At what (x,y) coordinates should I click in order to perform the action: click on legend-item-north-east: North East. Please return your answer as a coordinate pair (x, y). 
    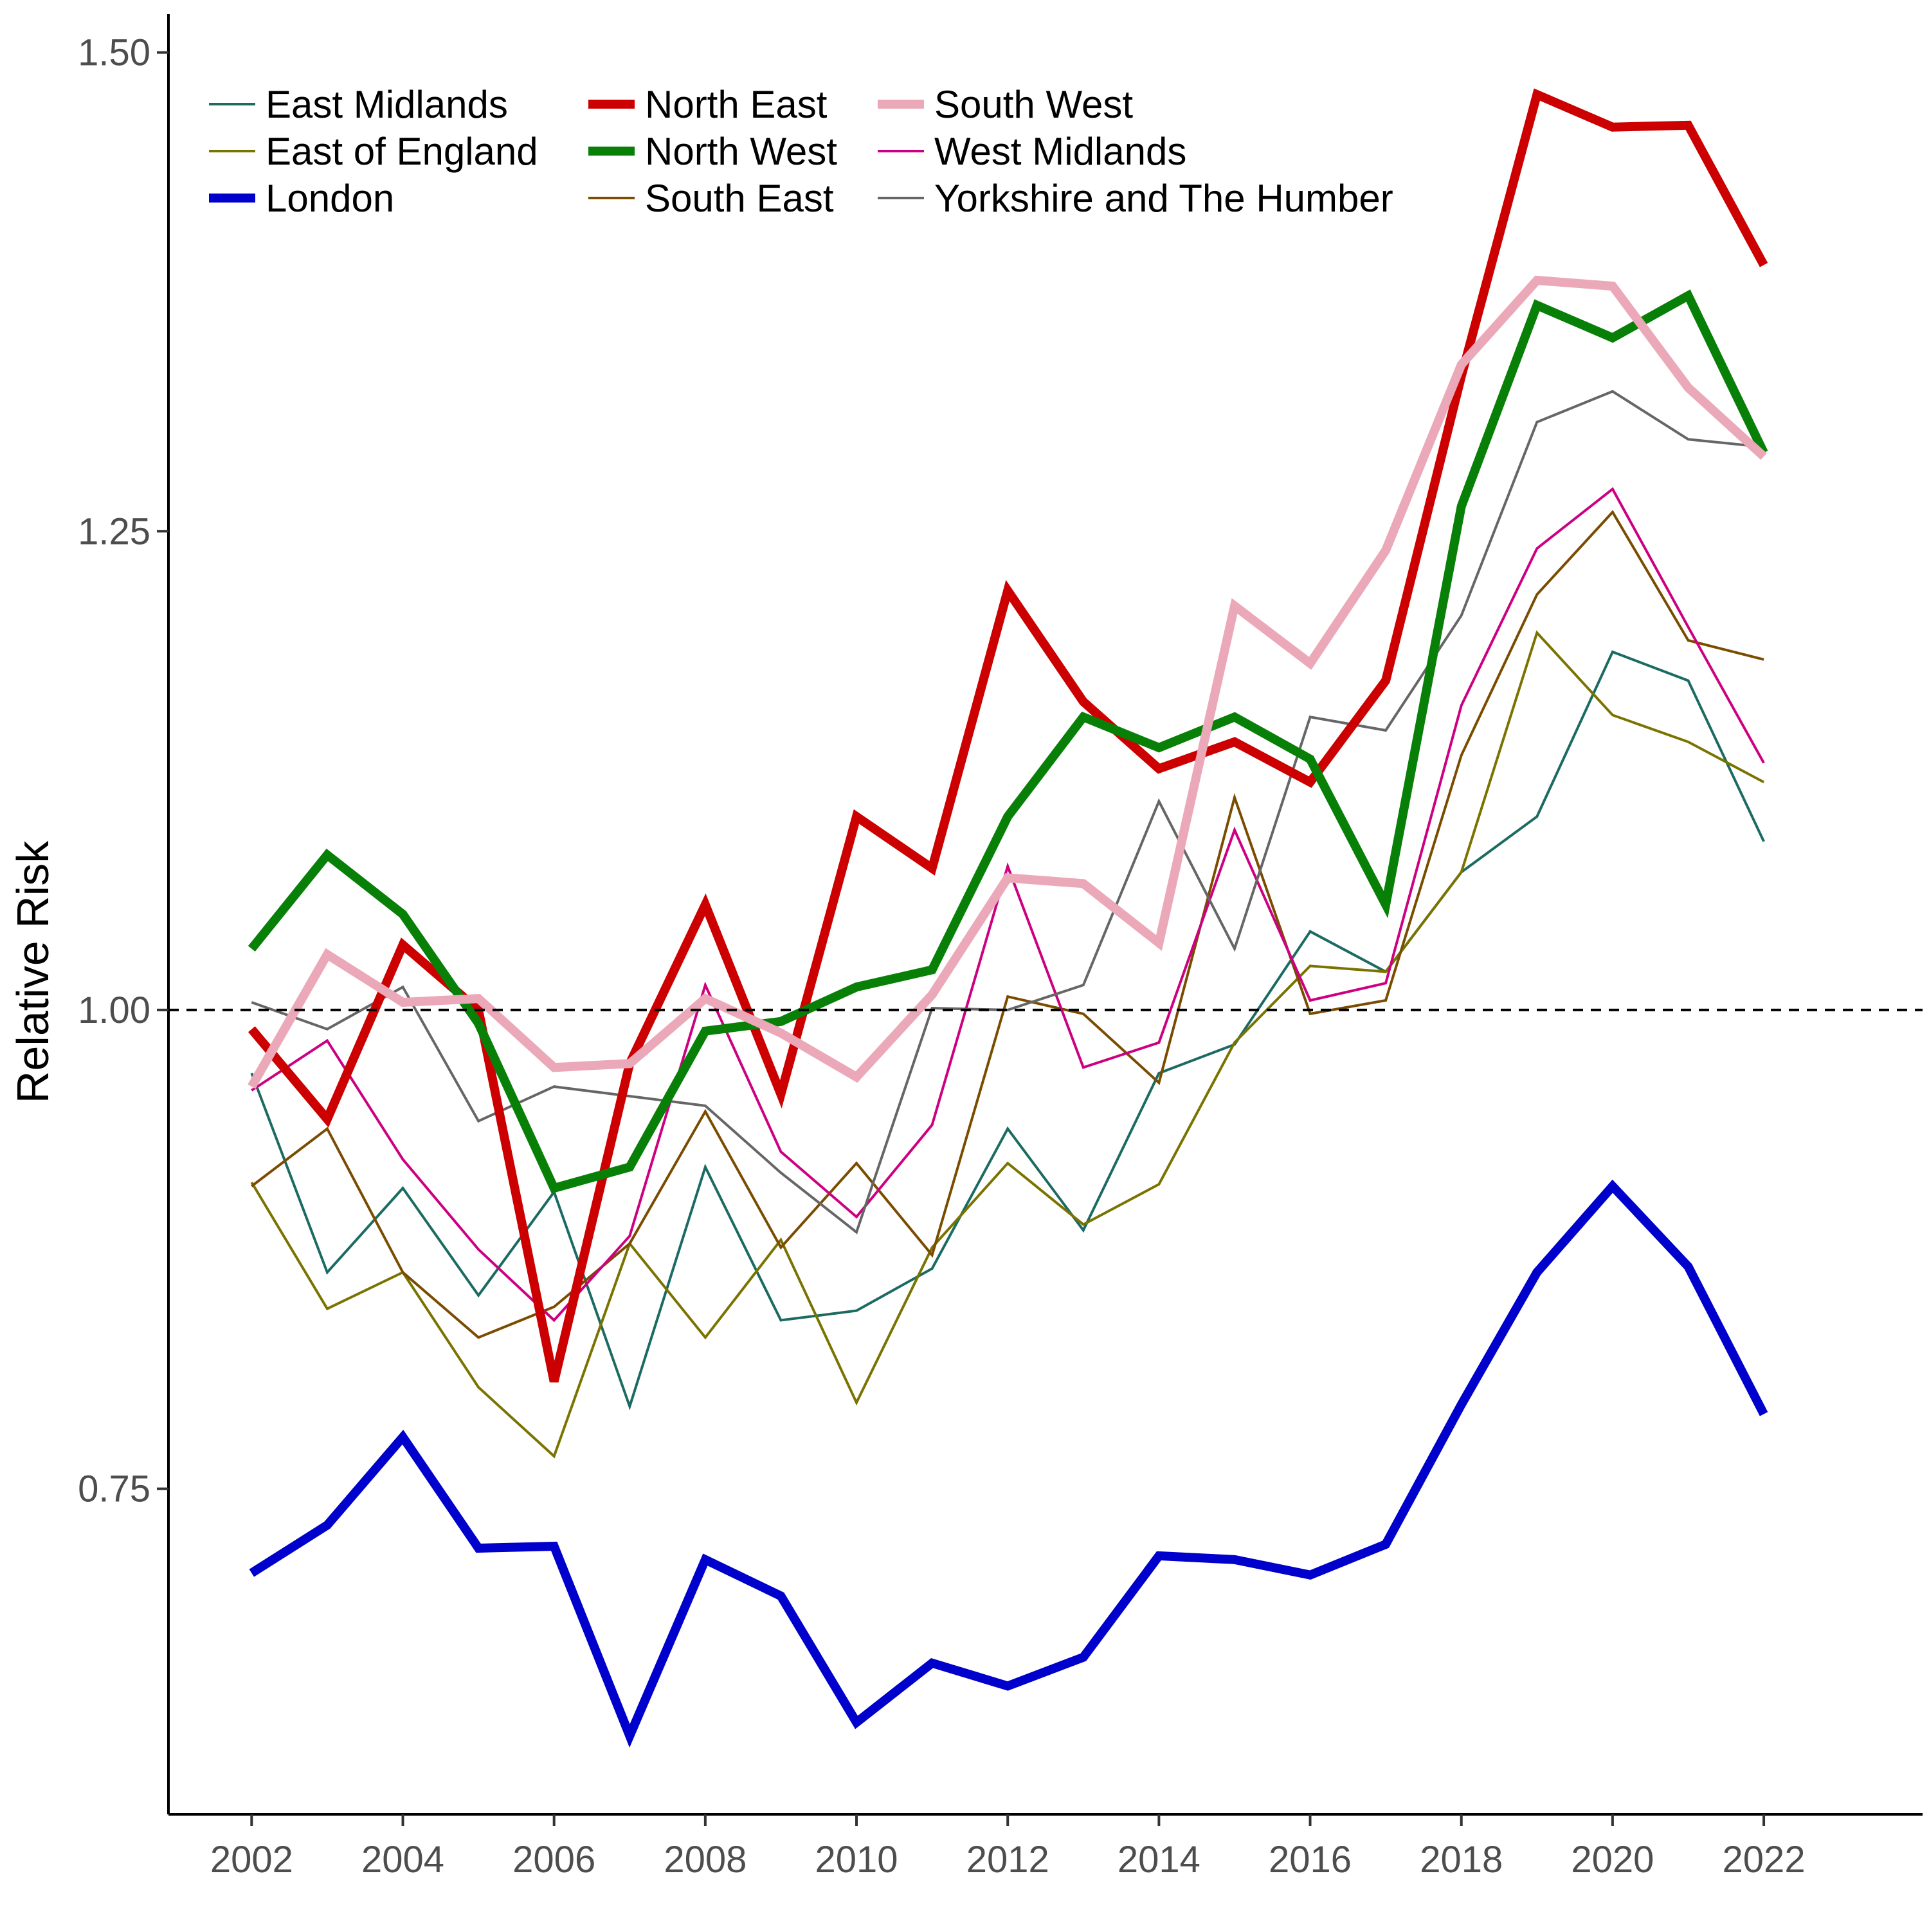
    Looking at the image, I should click on (708, 104).